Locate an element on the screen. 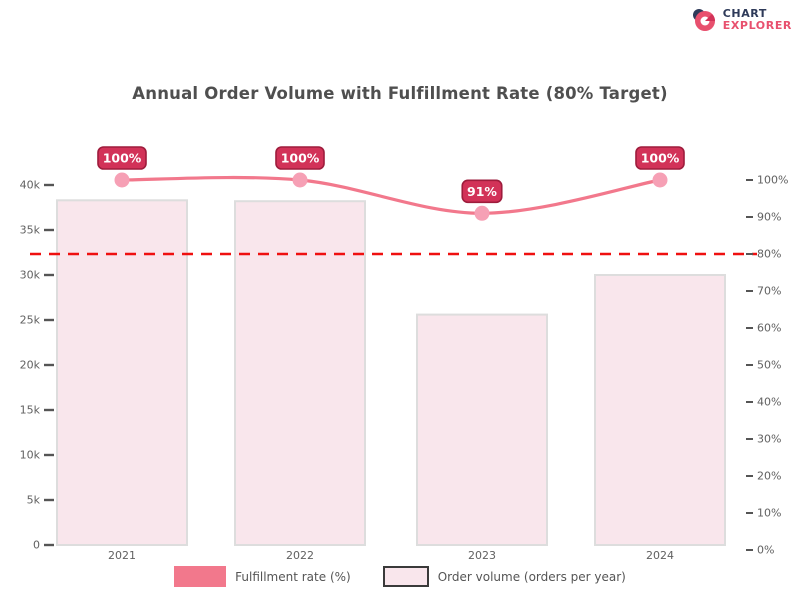 The height and width of the screenshot is (600, 800). left-axis-tick-label: 10k is located at coordinates (30, 455).